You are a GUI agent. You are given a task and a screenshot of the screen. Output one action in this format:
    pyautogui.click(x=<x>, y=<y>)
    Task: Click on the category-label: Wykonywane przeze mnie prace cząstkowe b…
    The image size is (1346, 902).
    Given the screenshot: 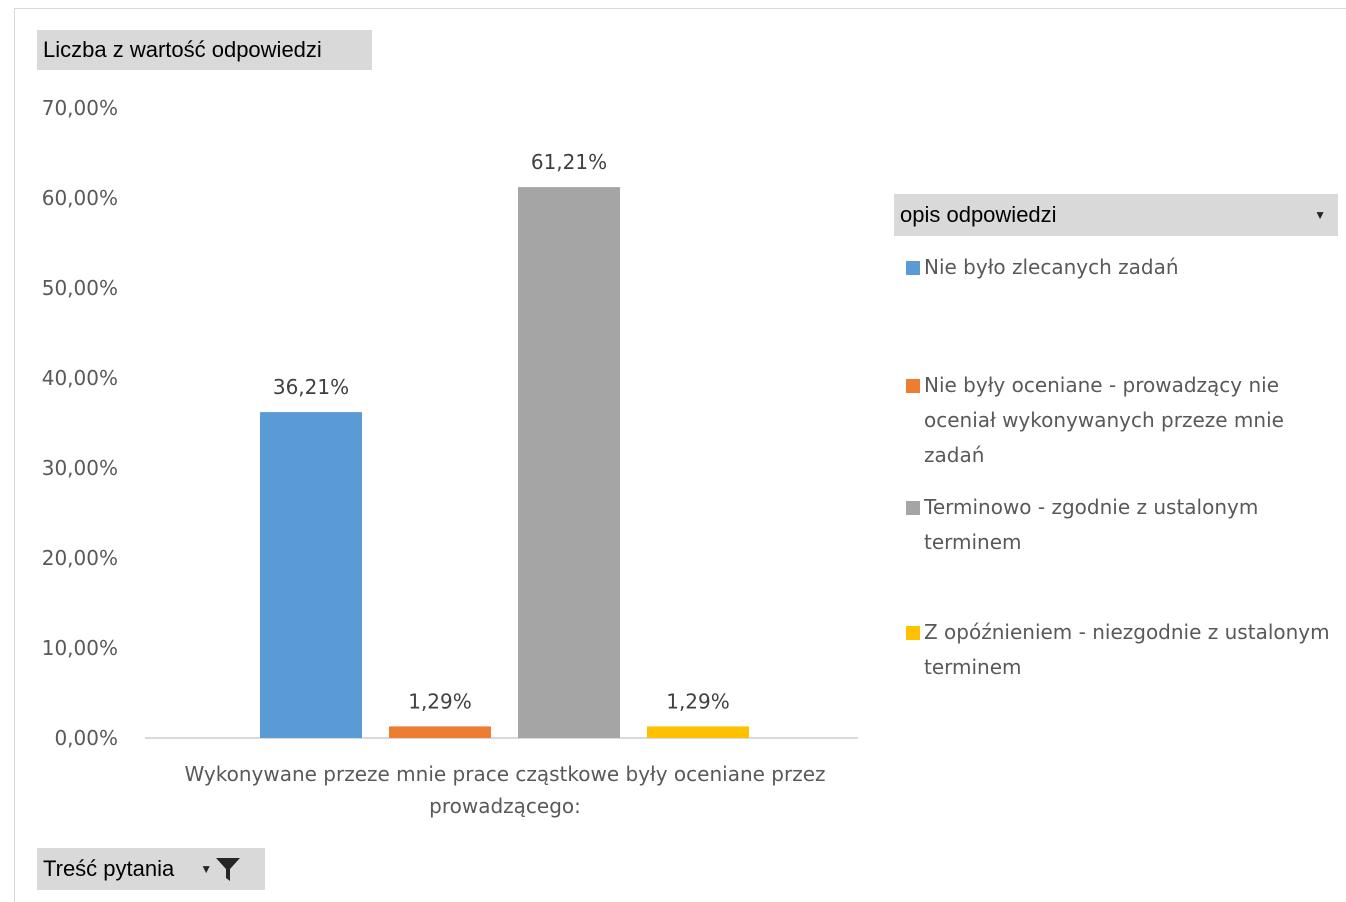 What is the action you would take?
    pyautogui.click(x=505, y=790)
    